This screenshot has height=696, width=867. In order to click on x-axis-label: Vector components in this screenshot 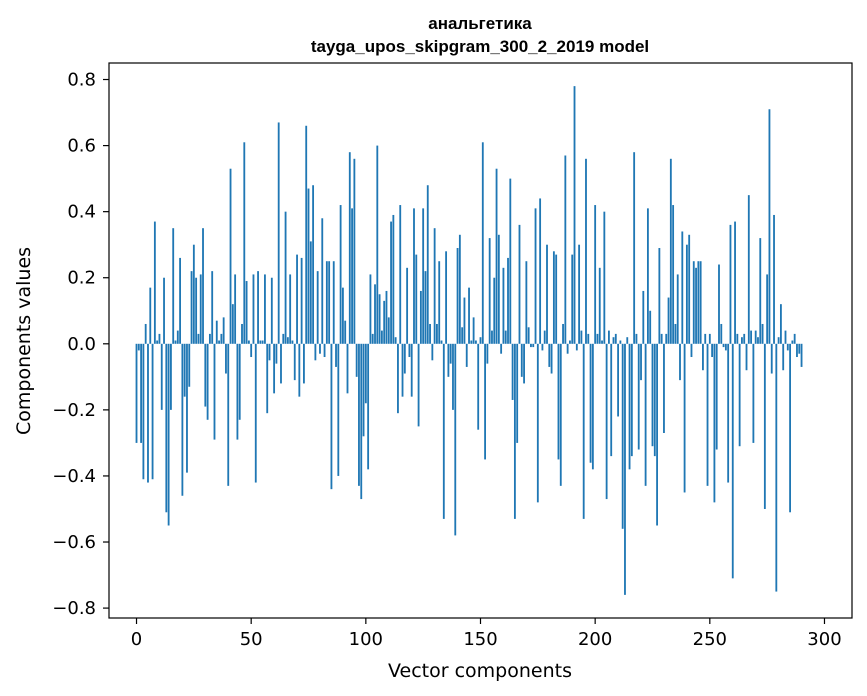, I will do `click(480, 671)`.